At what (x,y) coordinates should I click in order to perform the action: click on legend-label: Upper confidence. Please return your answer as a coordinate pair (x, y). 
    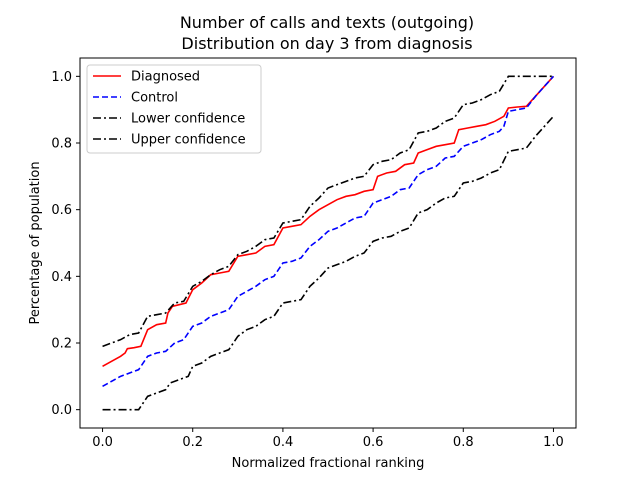
    Looking at the image, I should click on (188, 140).